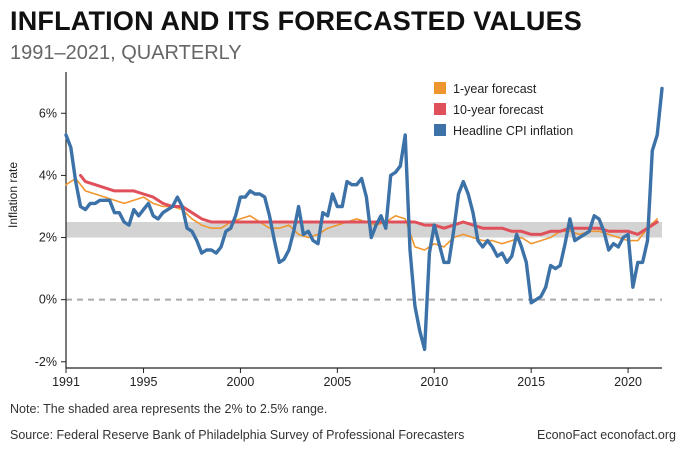 This screenshot has width=690, height=458. What do you see at coordinates (513, 131) in the screenshot?
I see `legend-label: Headline CPI inflation` at bounding box center [513, 131].